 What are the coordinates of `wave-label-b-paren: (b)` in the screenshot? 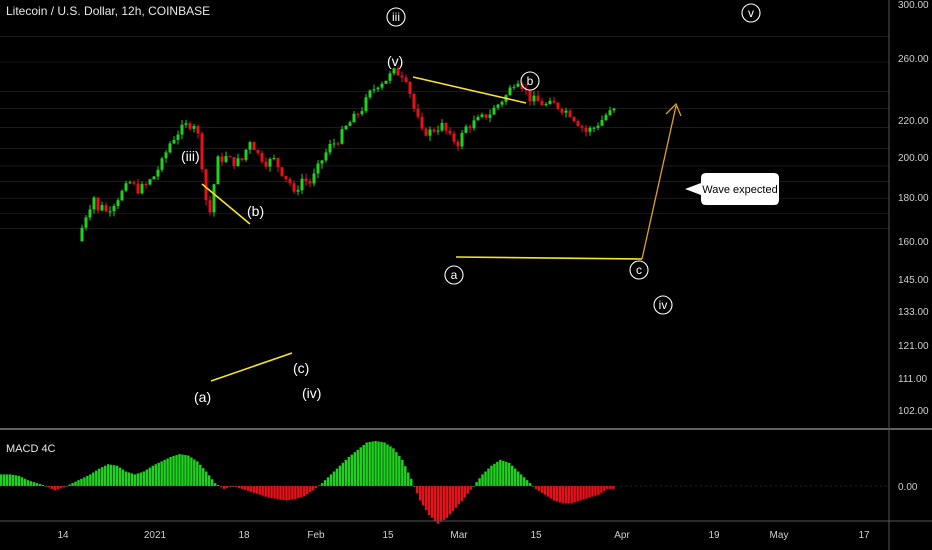 It's located at (255, 211).